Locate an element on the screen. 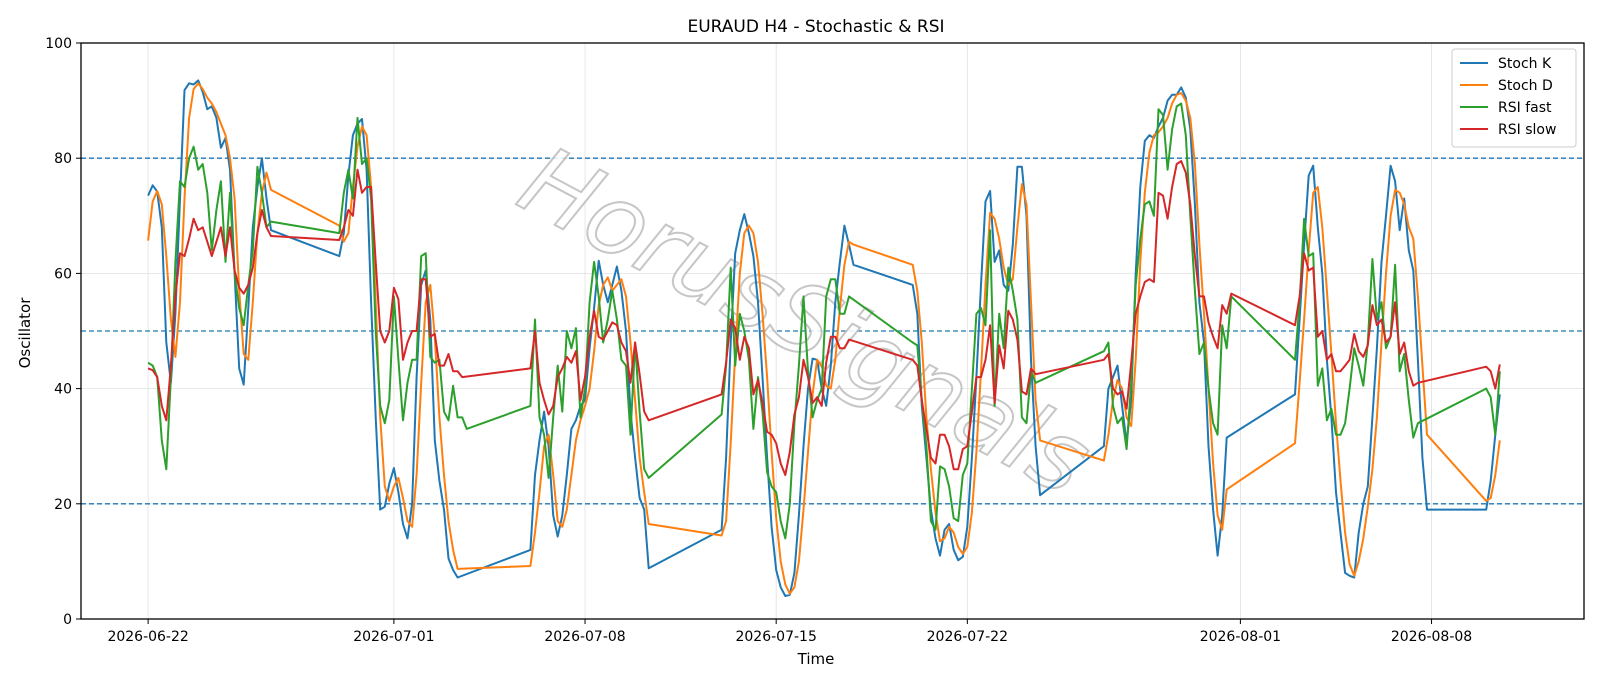 Image resolution: width=1600 pixels, height=690 pixels. legend-label: Stoch D is located at coordinates (1525, 86).